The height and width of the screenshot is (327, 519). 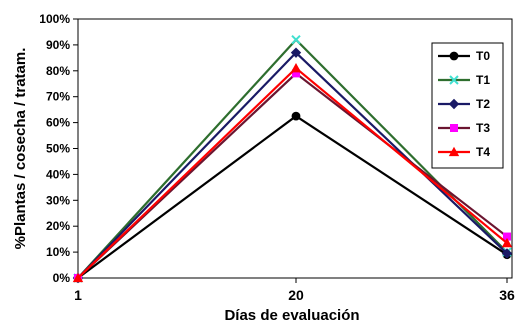 What do you see at coordinates (58, 45) in the screenshot?
I see `y-tick-label: 90%` at bounding box center [58, 45].